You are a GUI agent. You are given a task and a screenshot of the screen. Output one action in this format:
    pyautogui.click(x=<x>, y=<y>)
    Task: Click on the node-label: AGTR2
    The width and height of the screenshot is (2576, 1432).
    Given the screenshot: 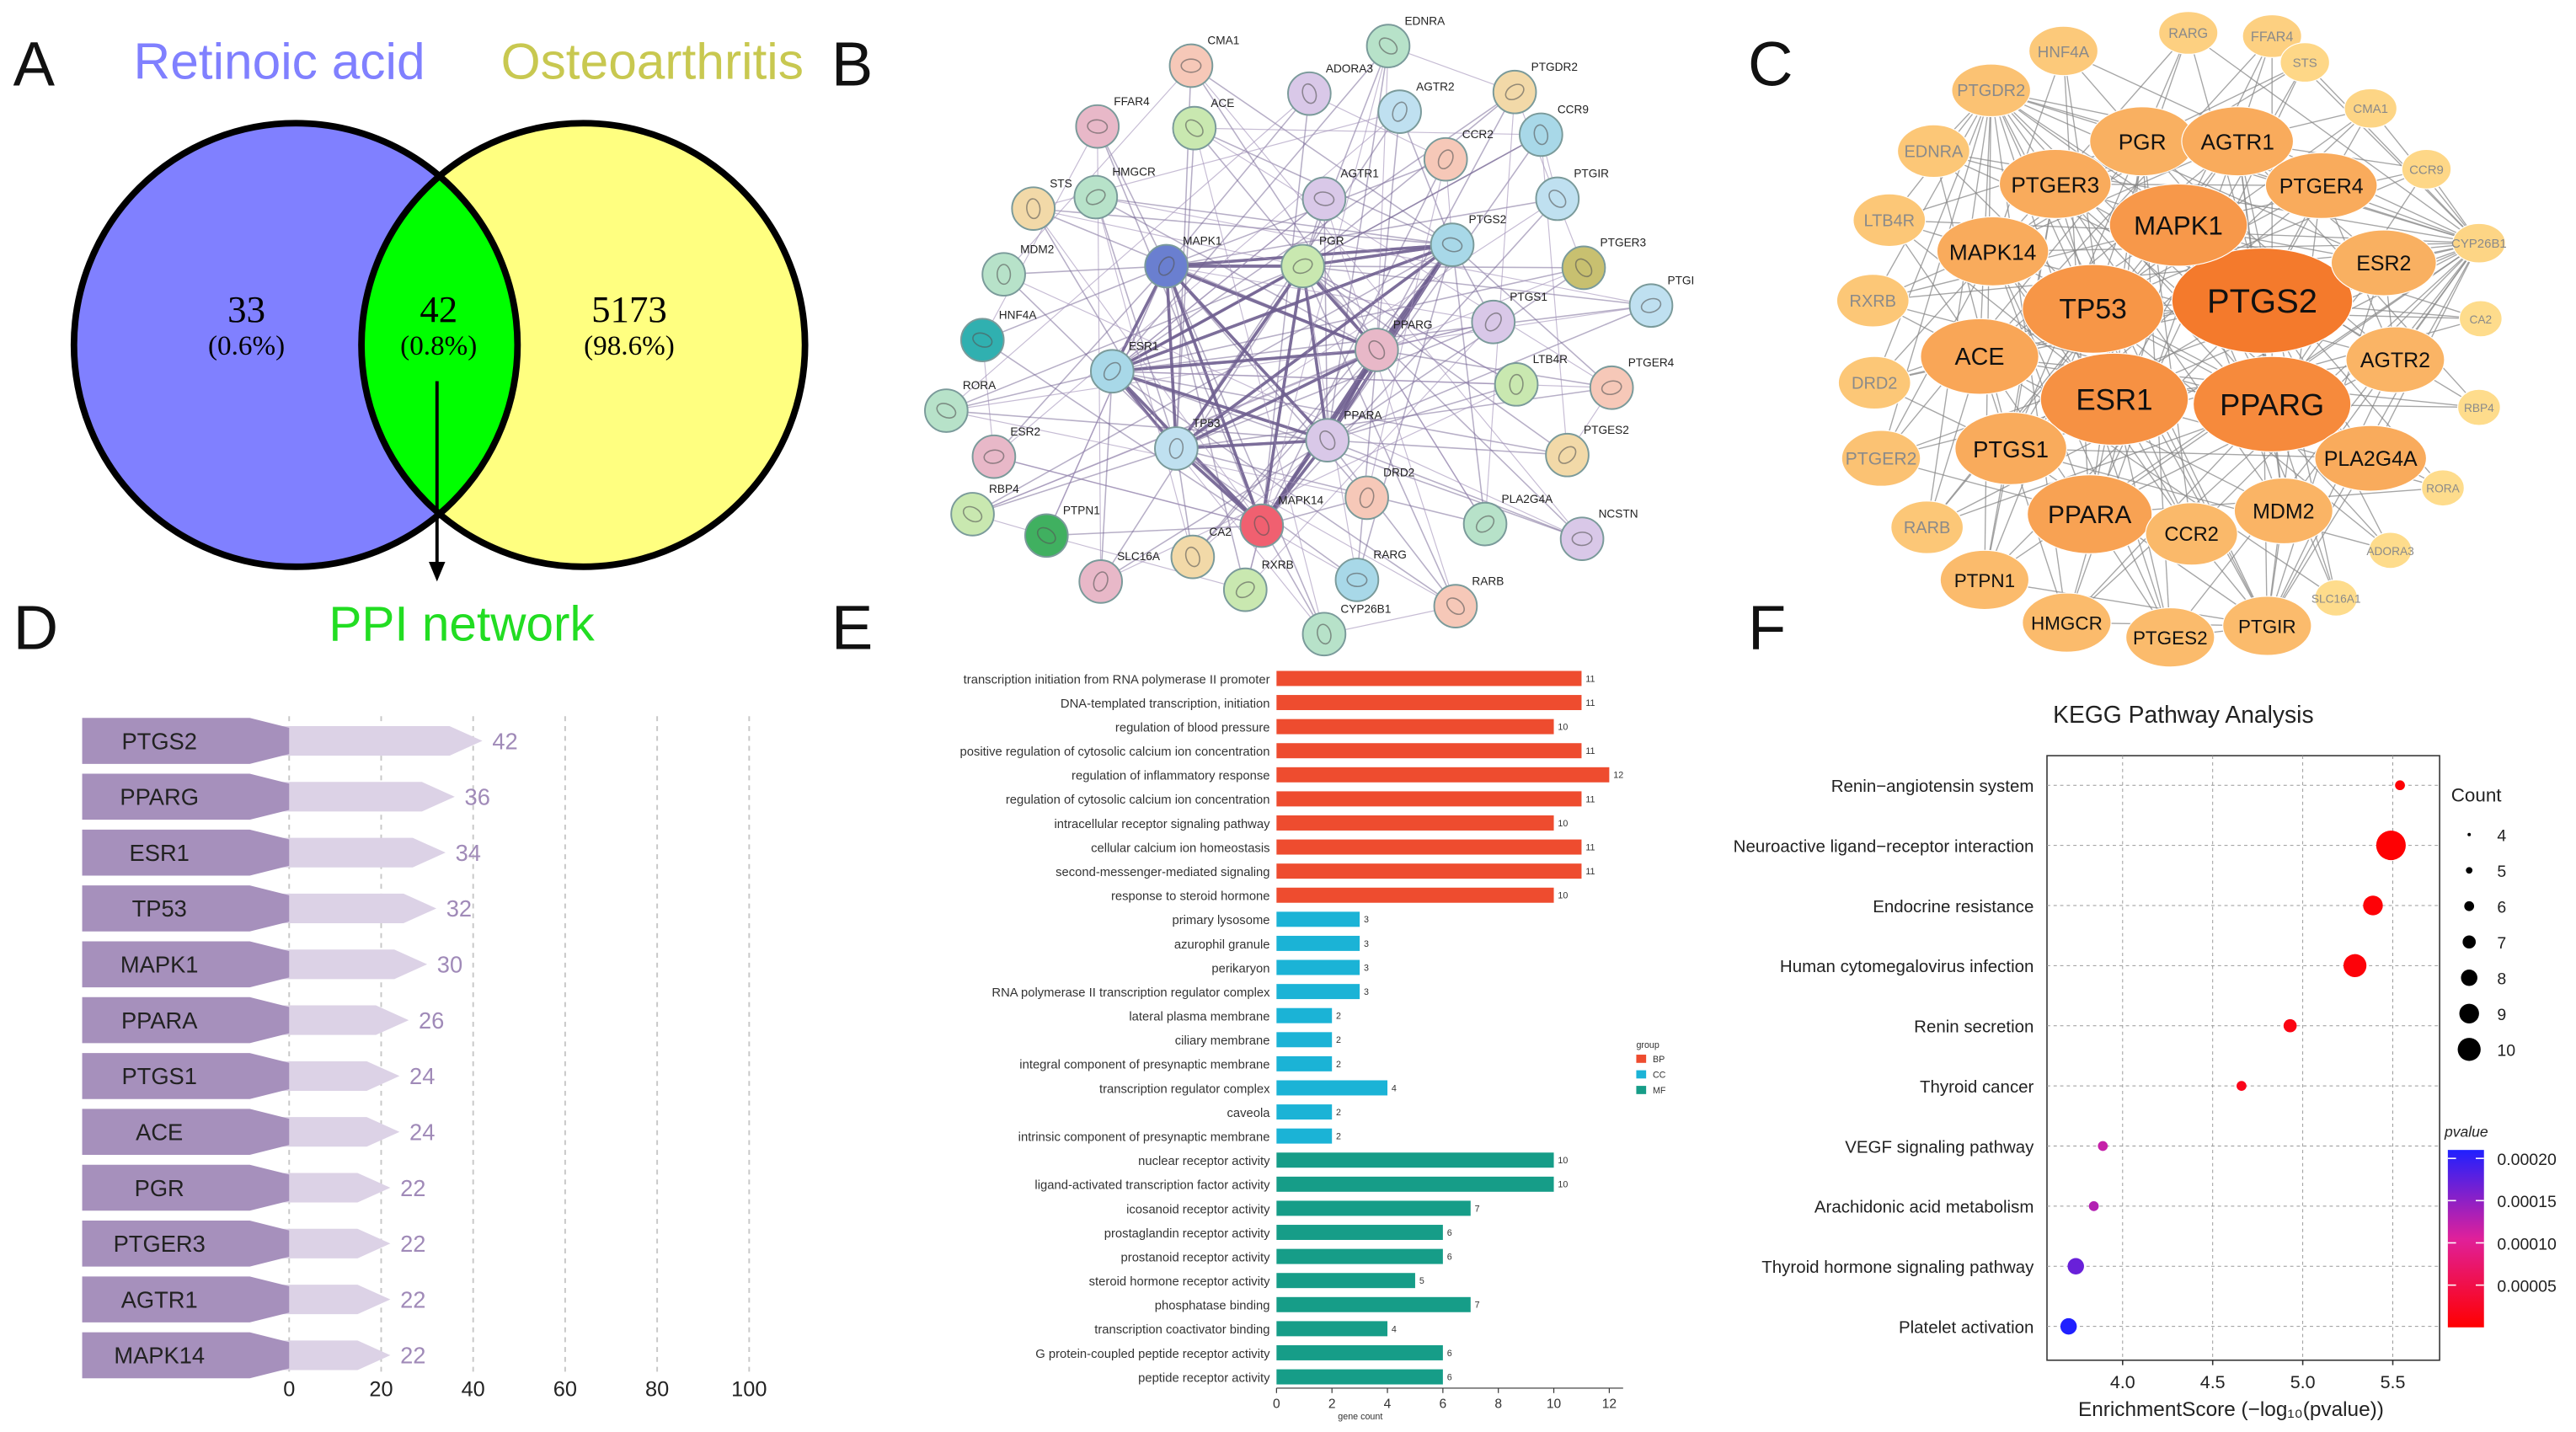 What is the action you would take?
    pyautogui.click(x=1435, y=87)
    